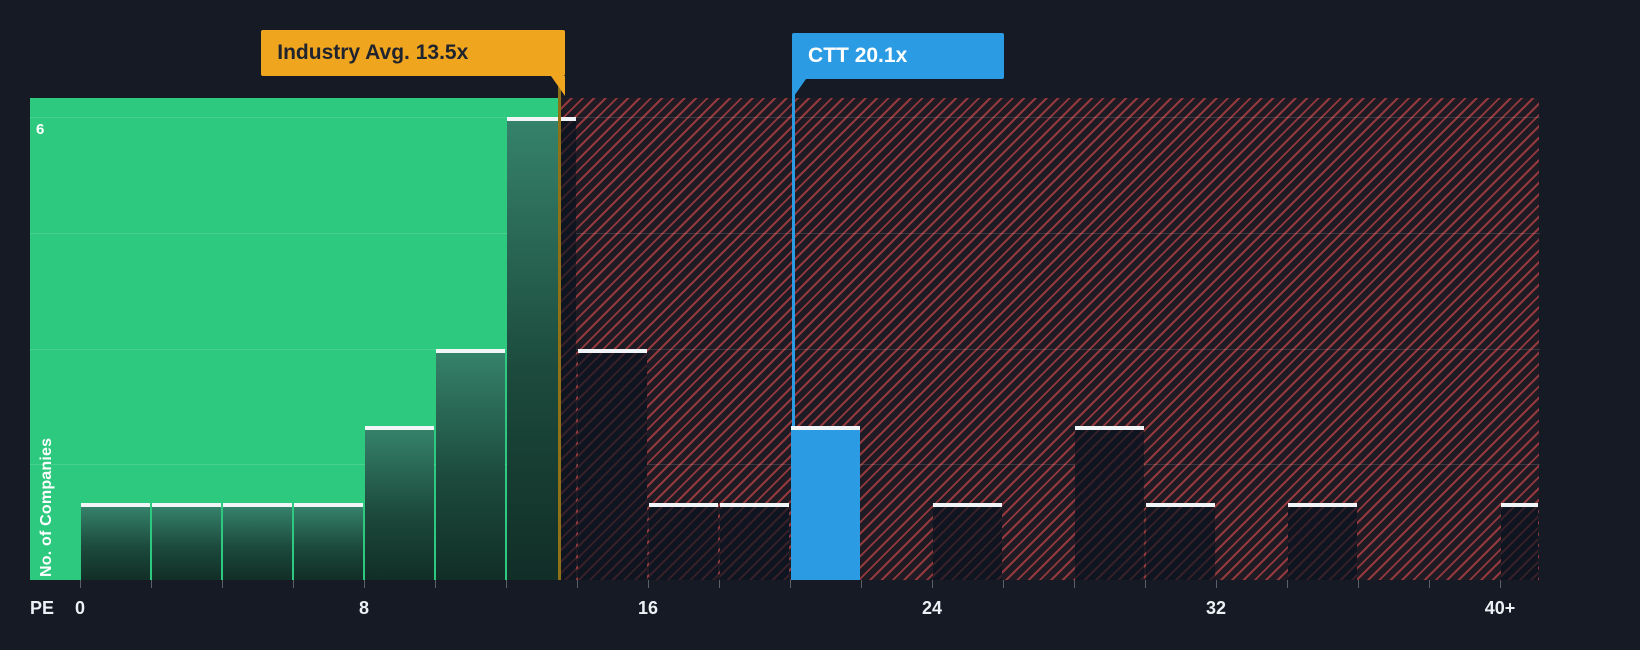 The height and width of the screenshot is (650, 1640). I want to click on x-tick-label: 40+, so click(1500, 608).